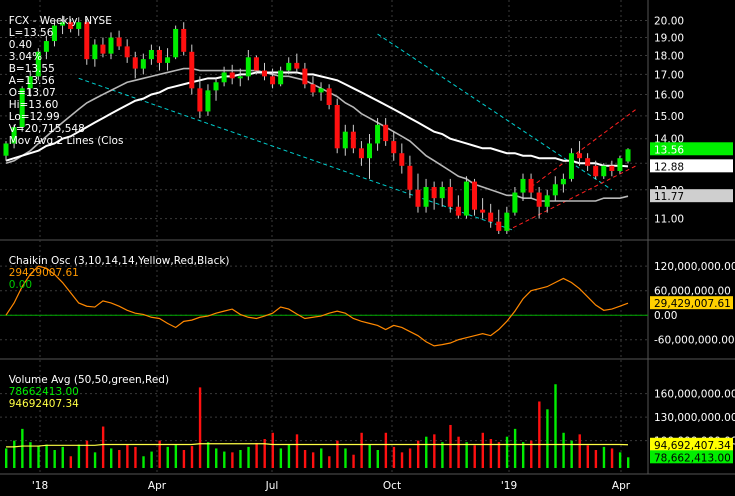 Image resolution: width=735 pixels, height=496 pixels. I want to click on ask-value: A=13.56, so click(31, 81).